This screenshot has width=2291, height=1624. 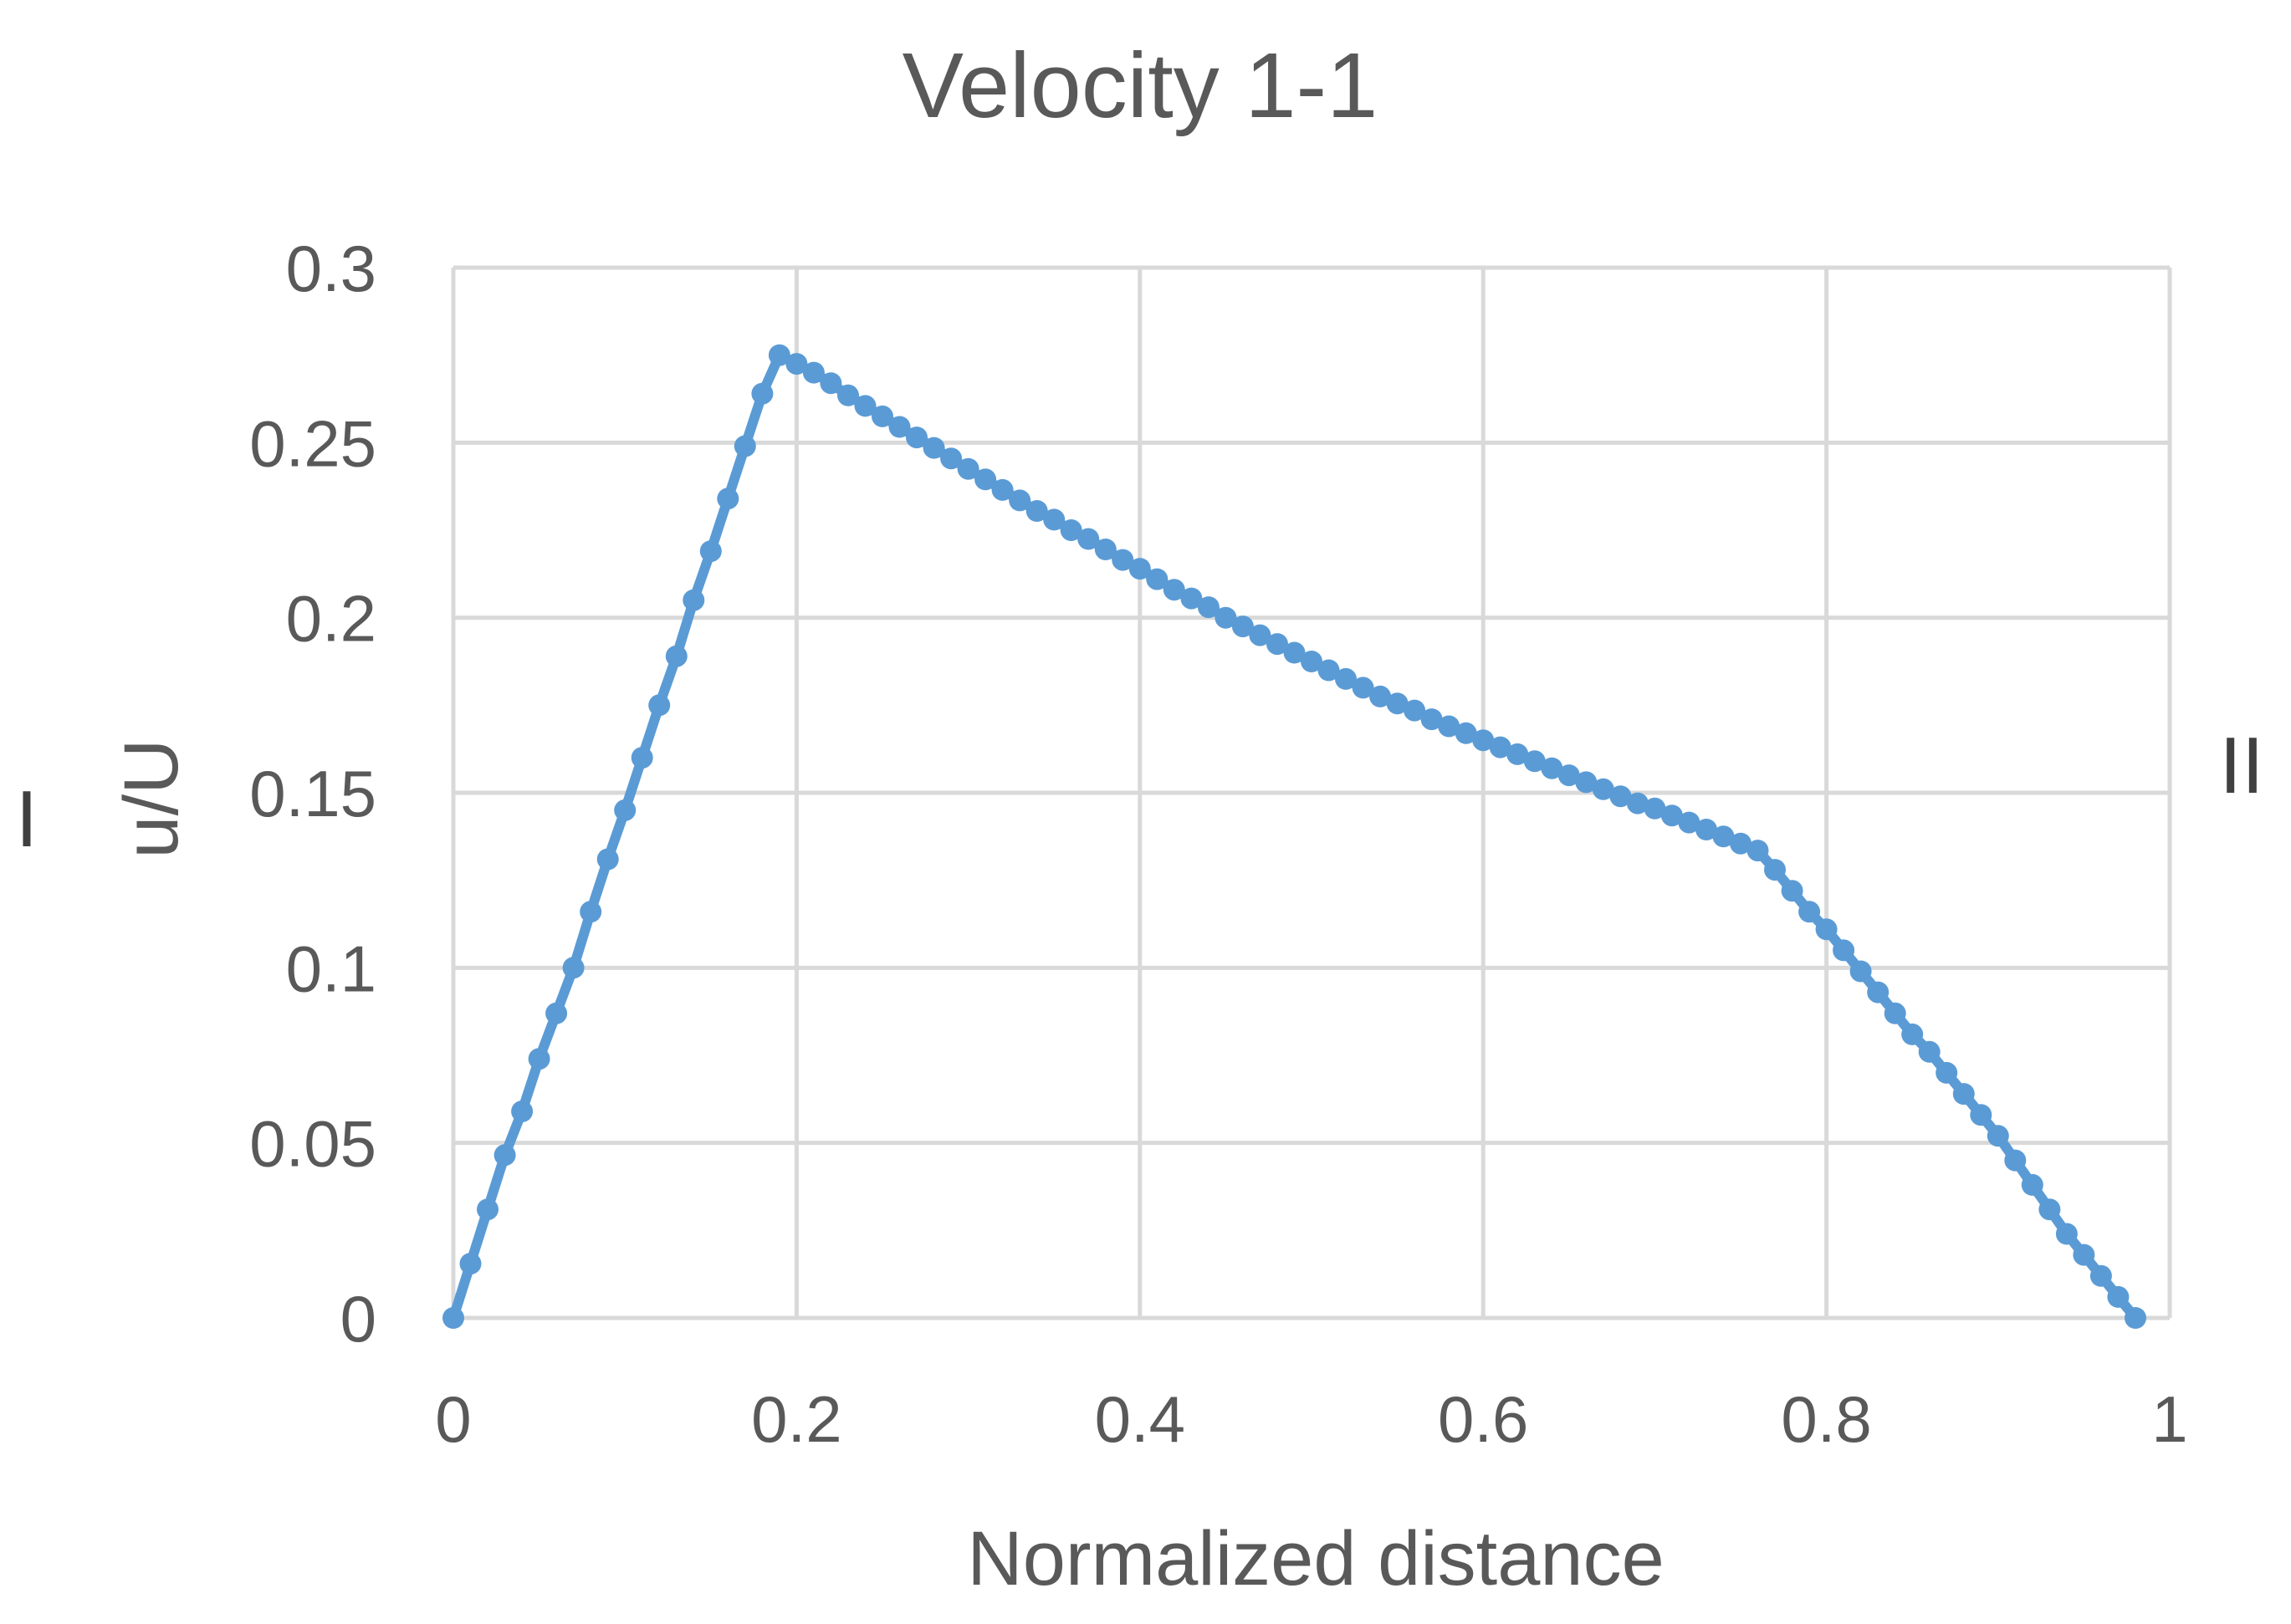 I want to click on y-tick-label: 0.1, so click(x=331, y=968).